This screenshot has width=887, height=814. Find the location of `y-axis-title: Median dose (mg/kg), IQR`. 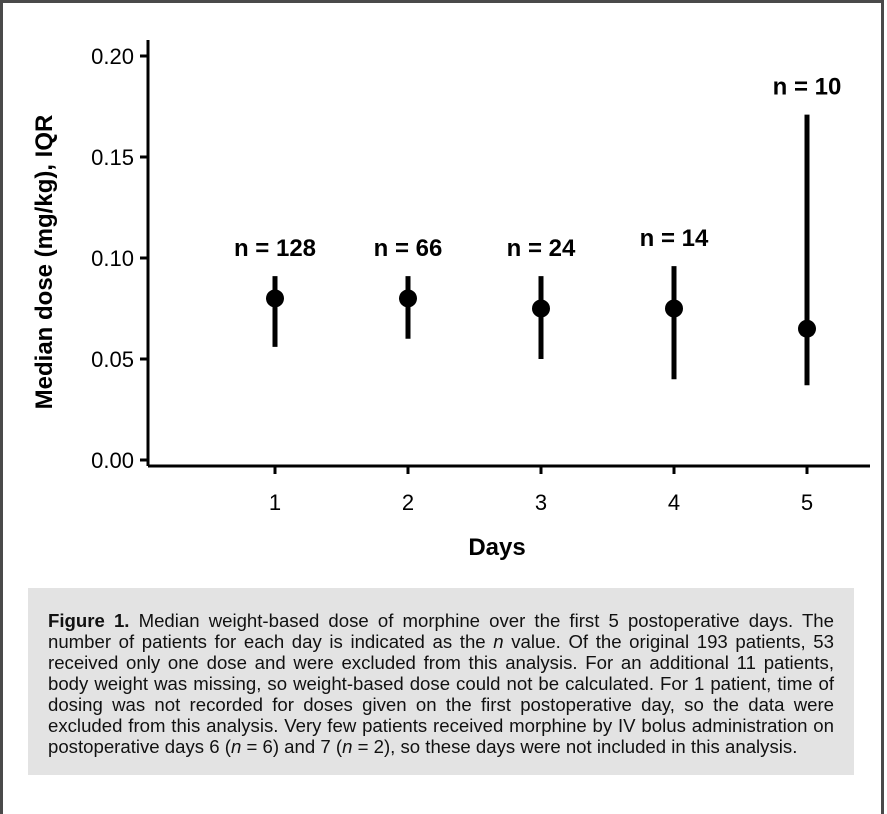

y-axis-title: Median dose (mg/kg), IQR is located at coordinates (44, 262).